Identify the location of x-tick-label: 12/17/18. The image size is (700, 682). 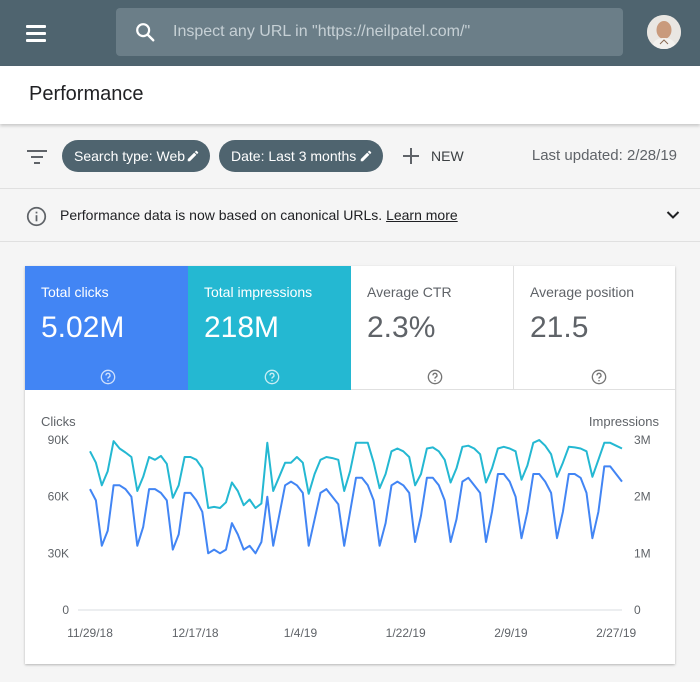
(195, 633).